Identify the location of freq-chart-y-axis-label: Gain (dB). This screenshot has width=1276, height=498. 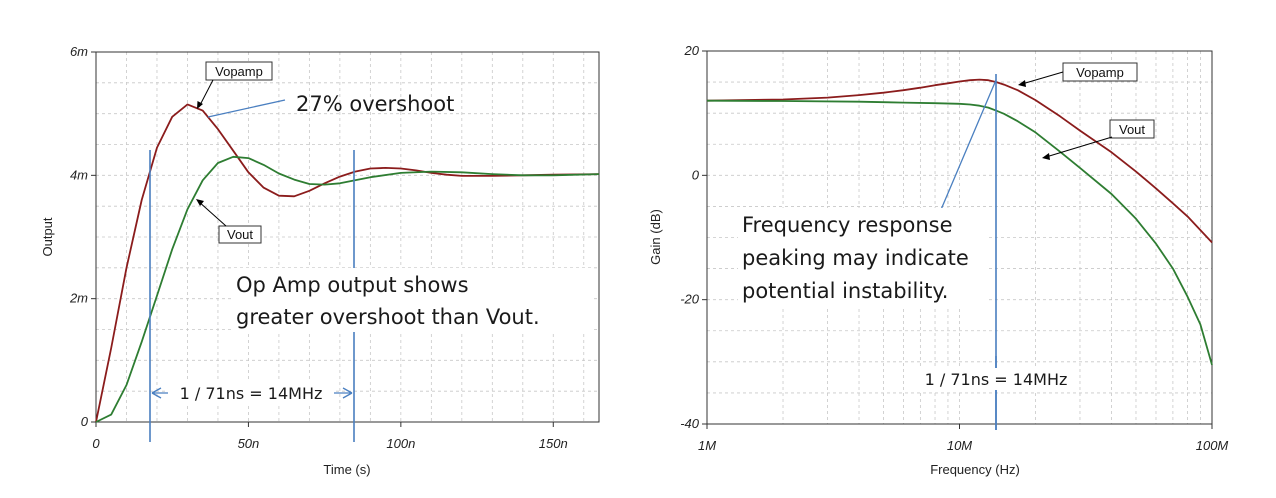
(655, 237).